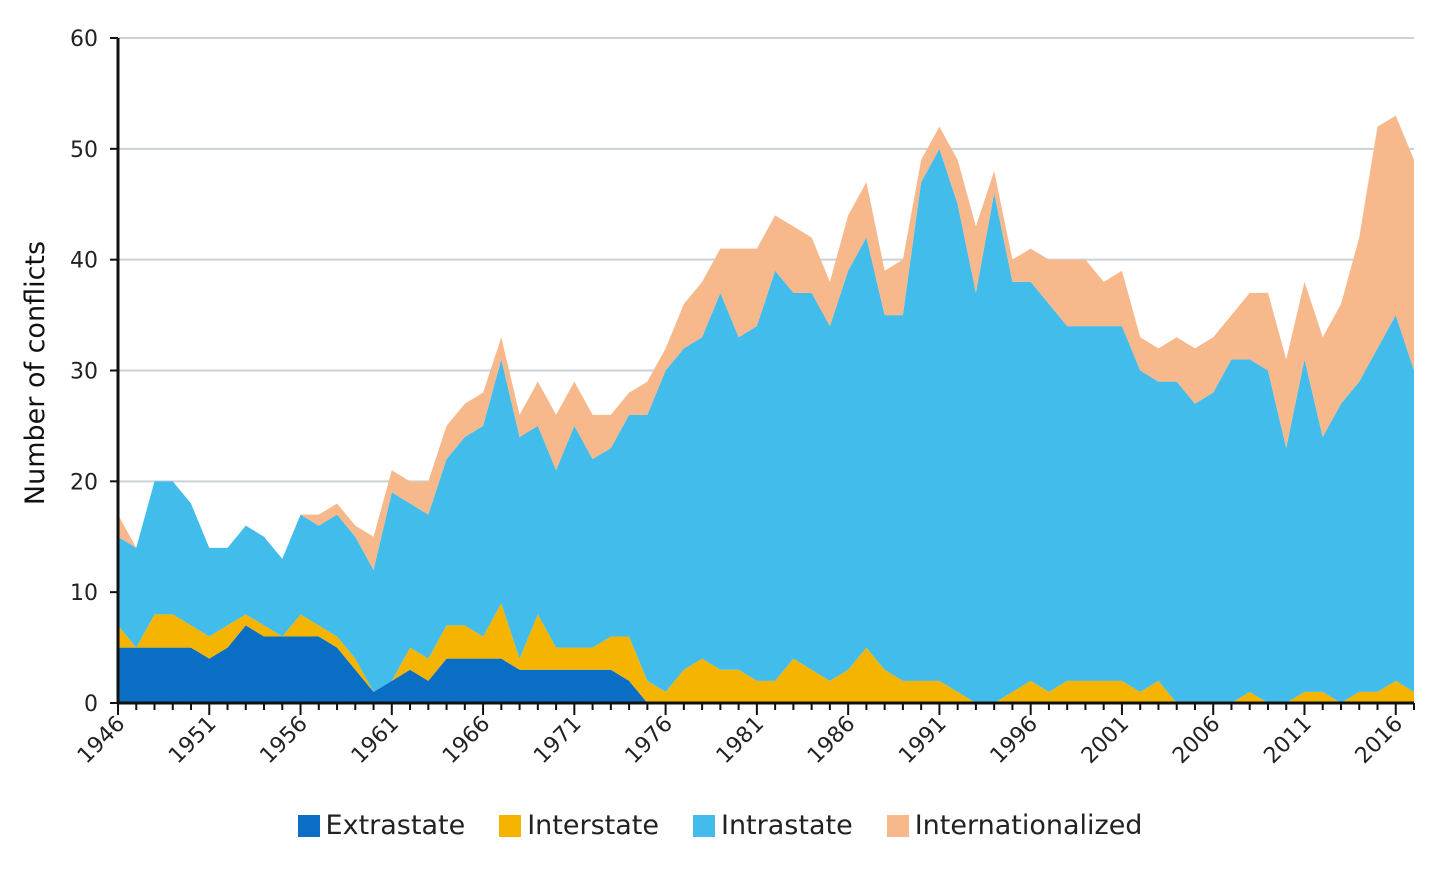 The height and width of the screenshot is (869, 1440). Describe the element at coordinates (84, 150) in the screenshot. I see `y-tick-label-50: 50` at that location.